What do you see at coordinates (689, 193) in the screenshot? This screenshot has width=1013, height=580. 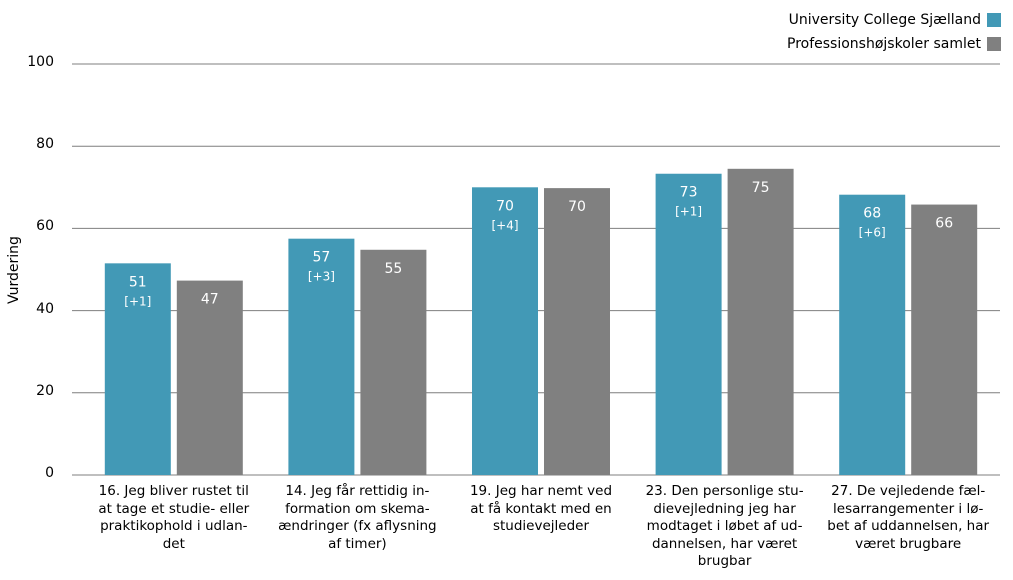 I see `bar-value-label: 73` at bounding box center [689, 193].